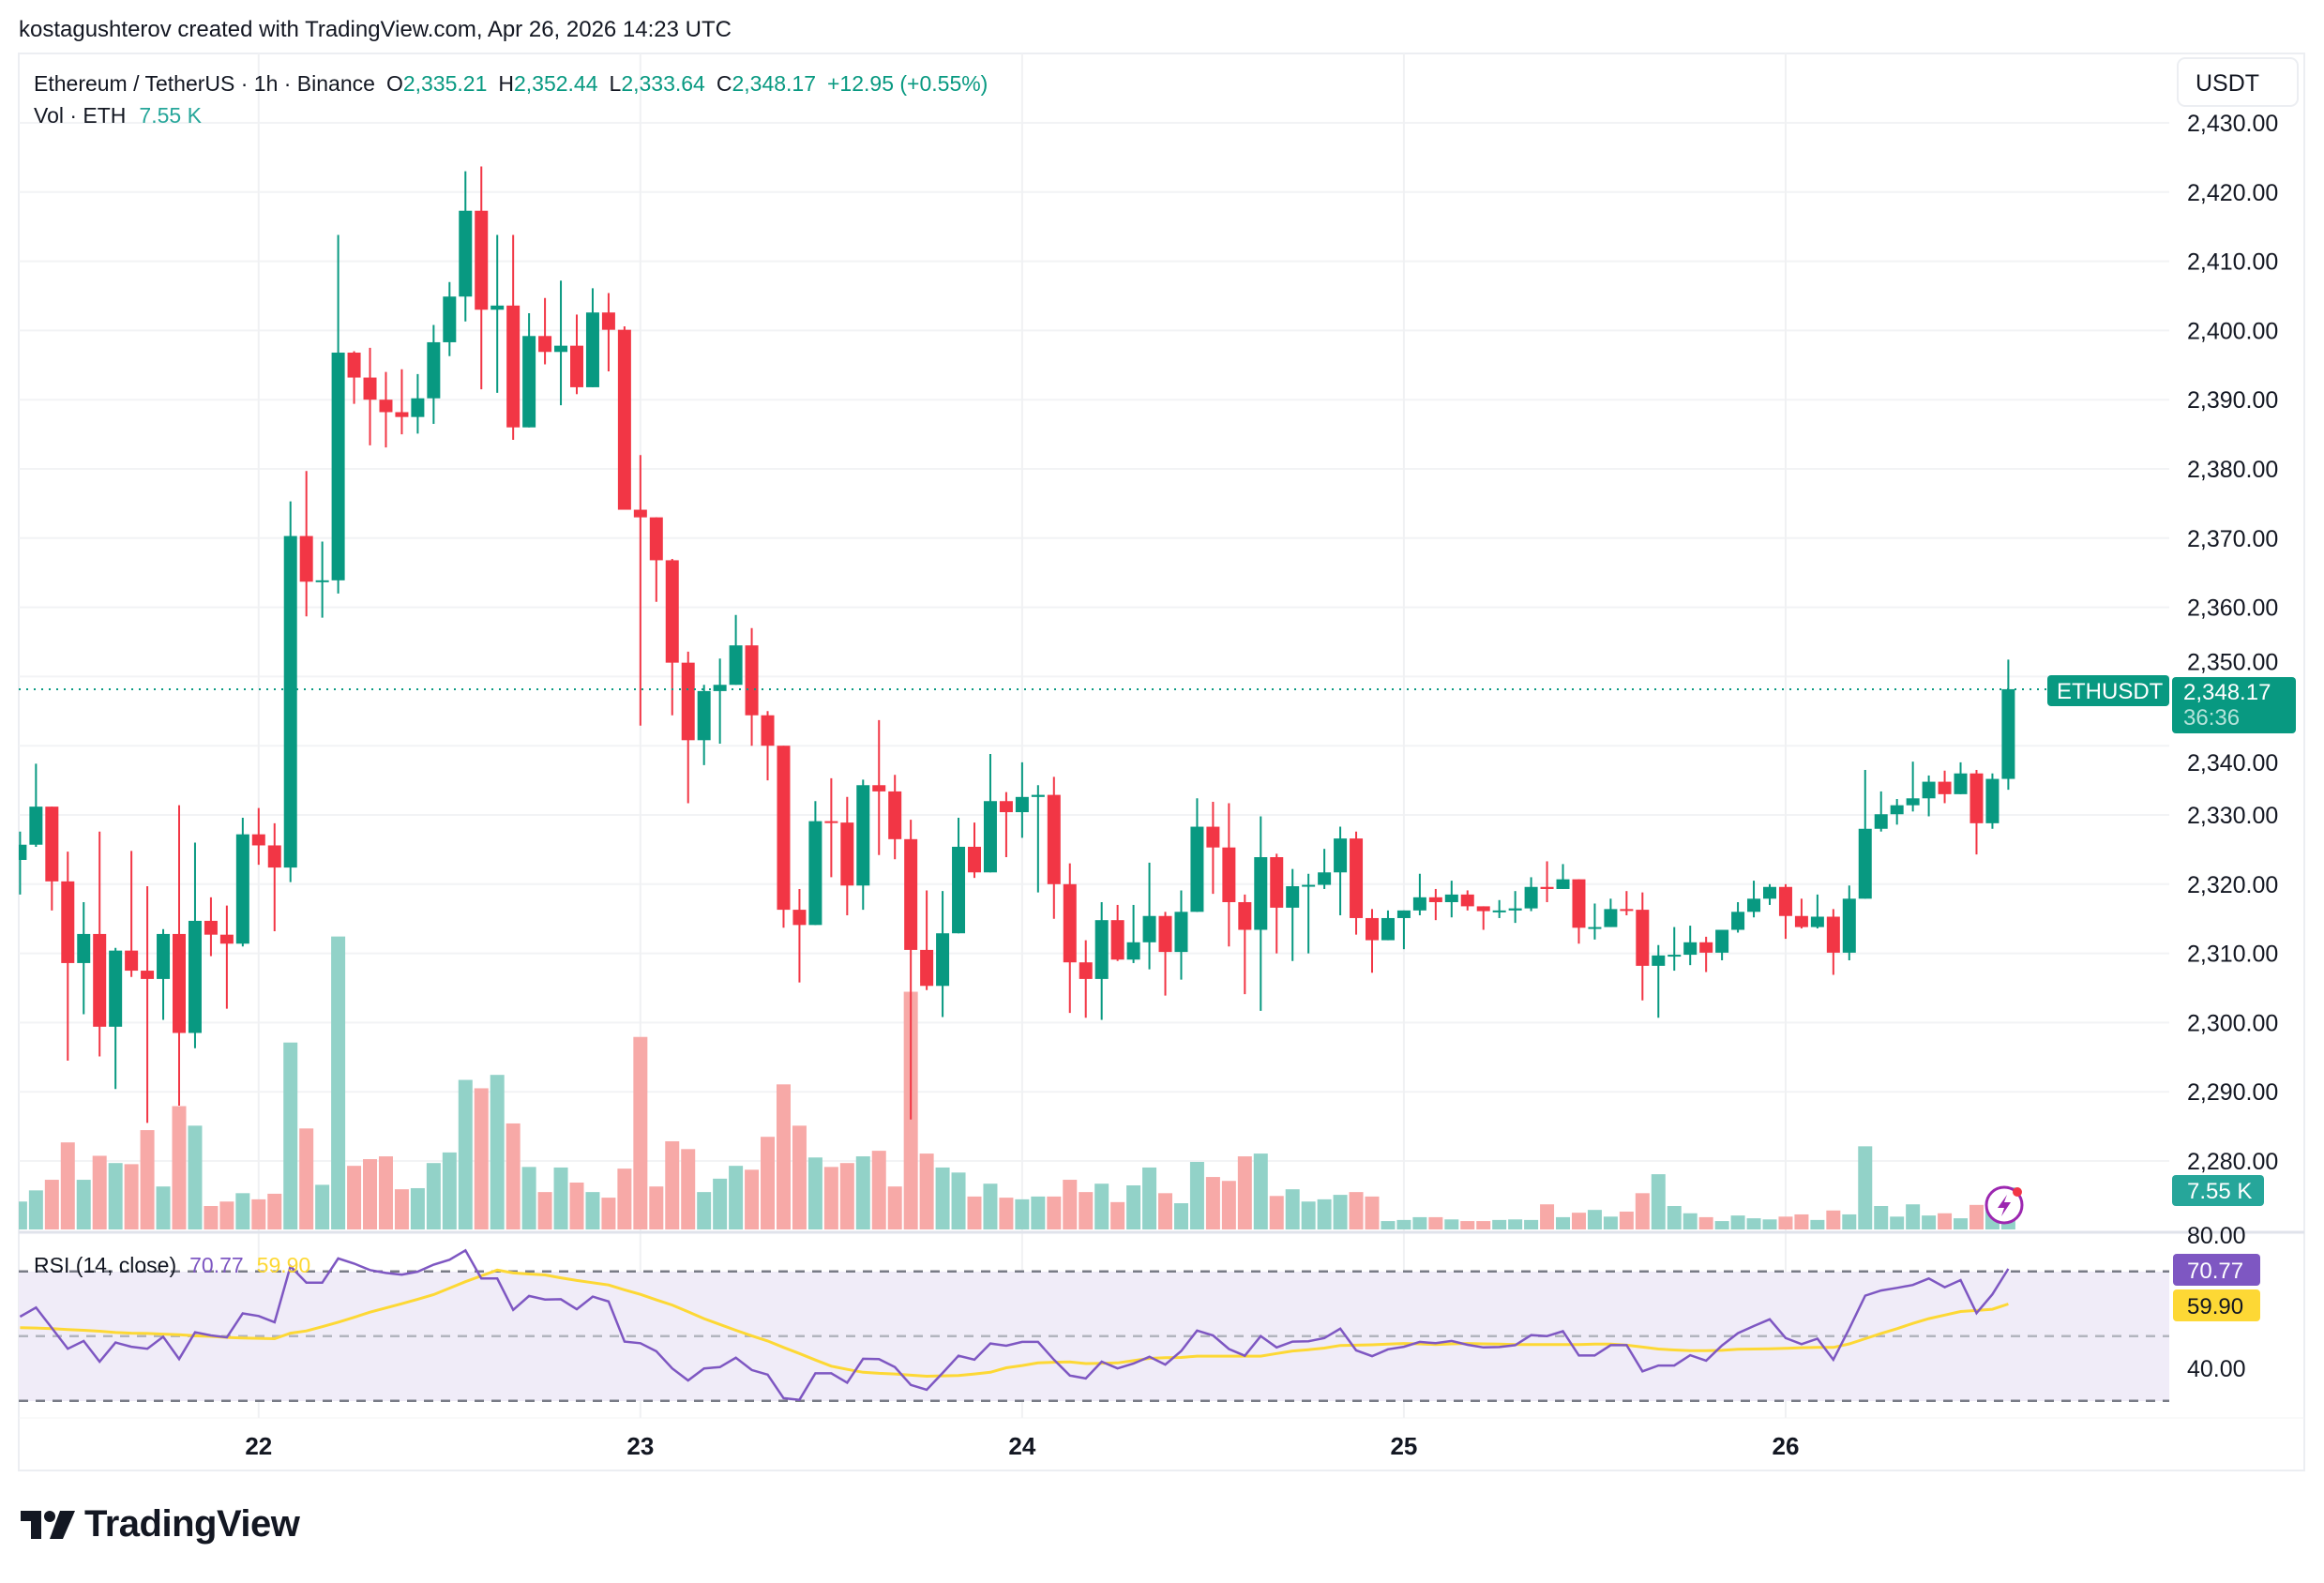  Describe the element at coordinates (640, 1446) in the screenshot. I see `time-axis-label: 23` at that location.